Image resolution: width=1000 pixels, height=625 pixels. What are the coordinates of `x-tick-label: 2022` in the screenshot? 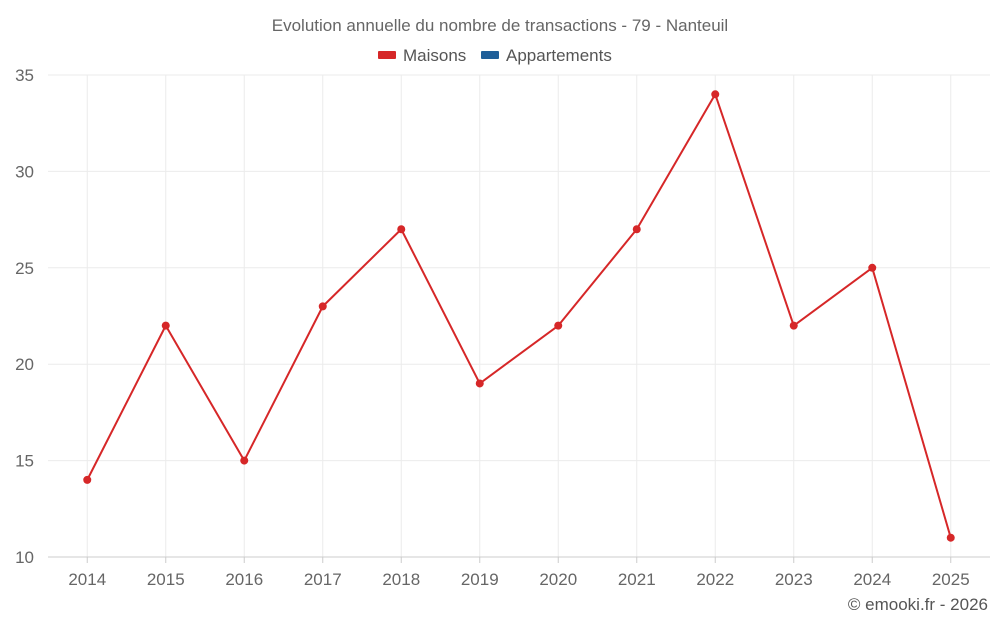 It's located at (715, 579).